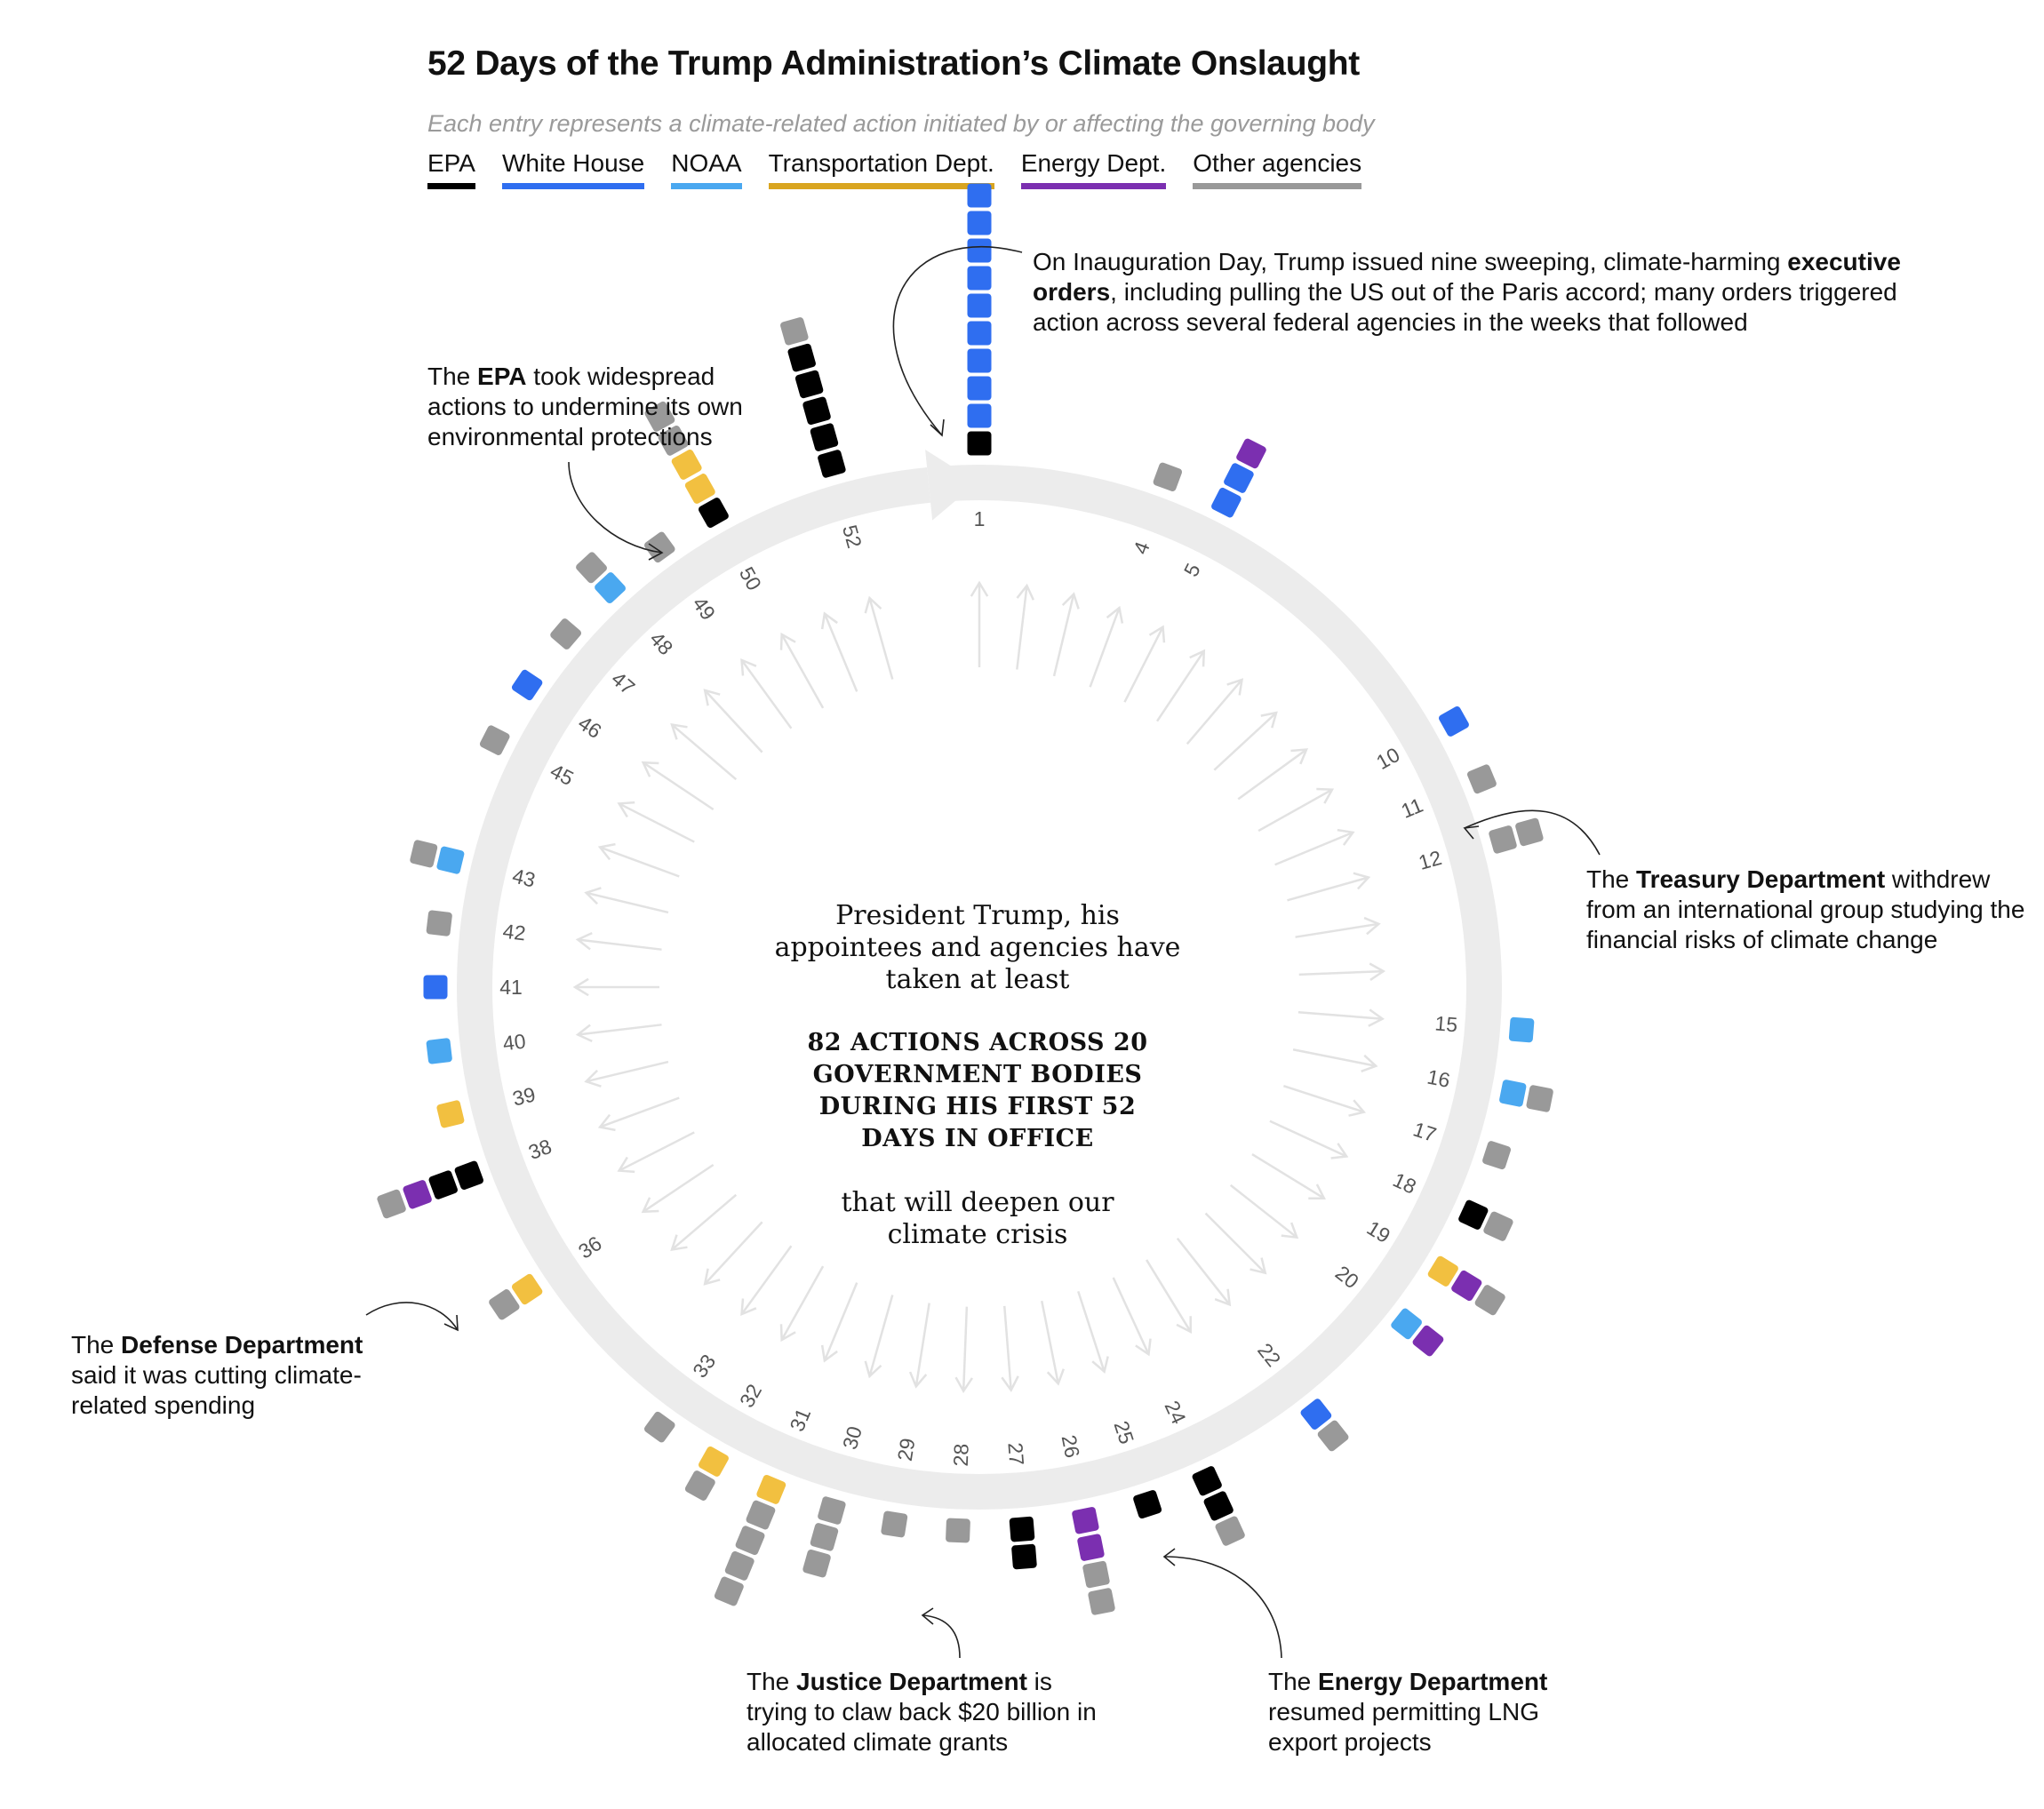 This screenshot has width=2044, height=1809. Describe the element at coordinates (1124, 1432) in the screenshot. I see `day-label: 25` at that location.